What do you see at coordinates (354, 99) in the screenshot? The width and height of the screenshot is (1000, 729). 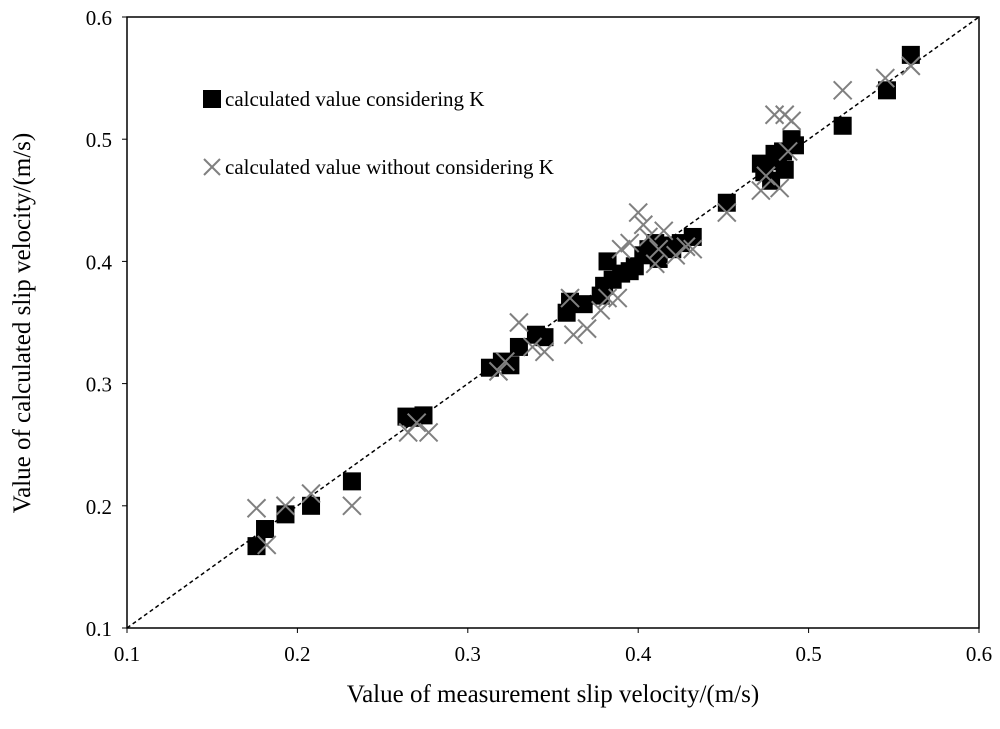 I see `legend-label-considering-k: calculated value considering K` at bounding box center [354, 99].